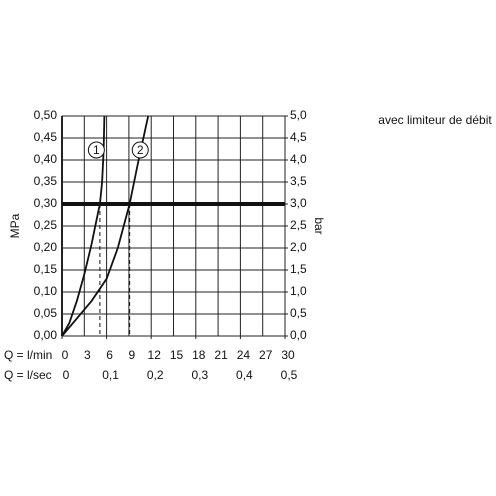 The image size is (496, 496). Describe the element at coordinates (298, 203) in the screenshot. I see `y2-tick-label: 3,0` at that location.